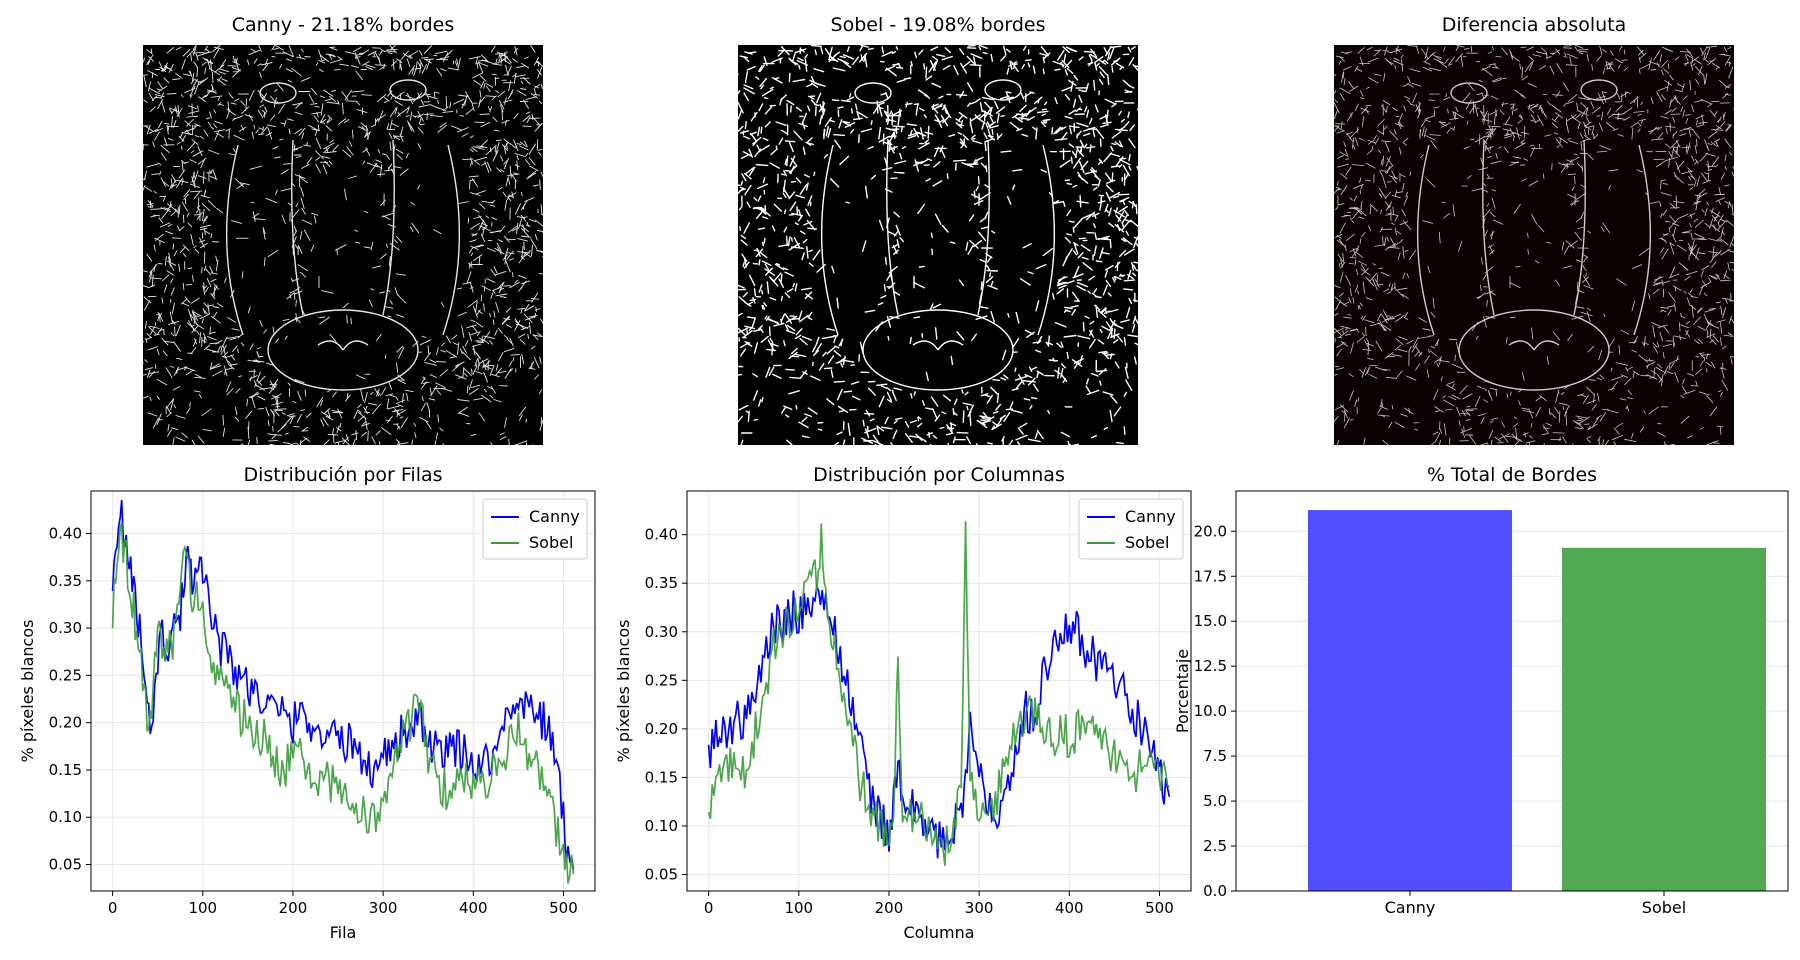 This screenshot has width=1800, height=960. What do you see at coordinates (1215, 756) in the screenshot?
I see `total-chart-ytick-label: 7.5` at bounding box center [1215, 756].